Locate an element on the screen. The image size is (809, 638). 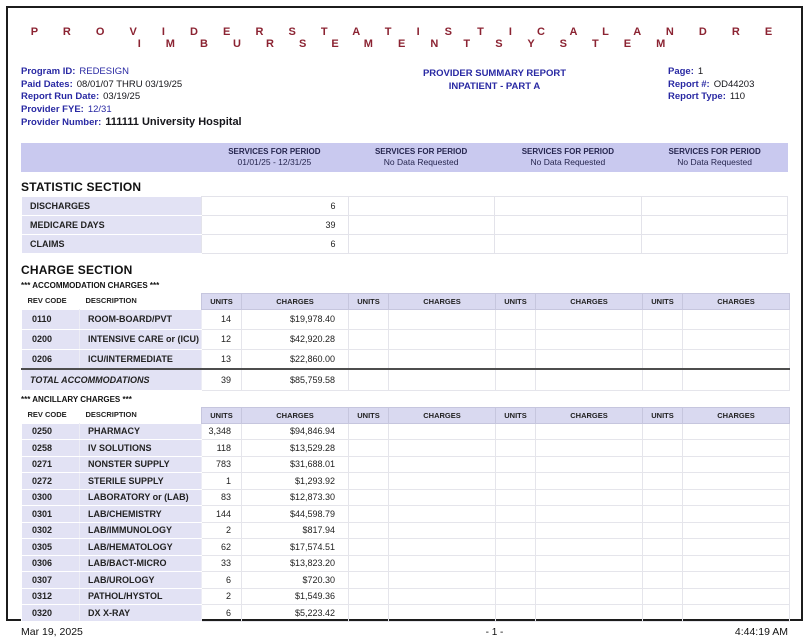
header-right-line: Page: 1 is located at coordinates (728, 72).